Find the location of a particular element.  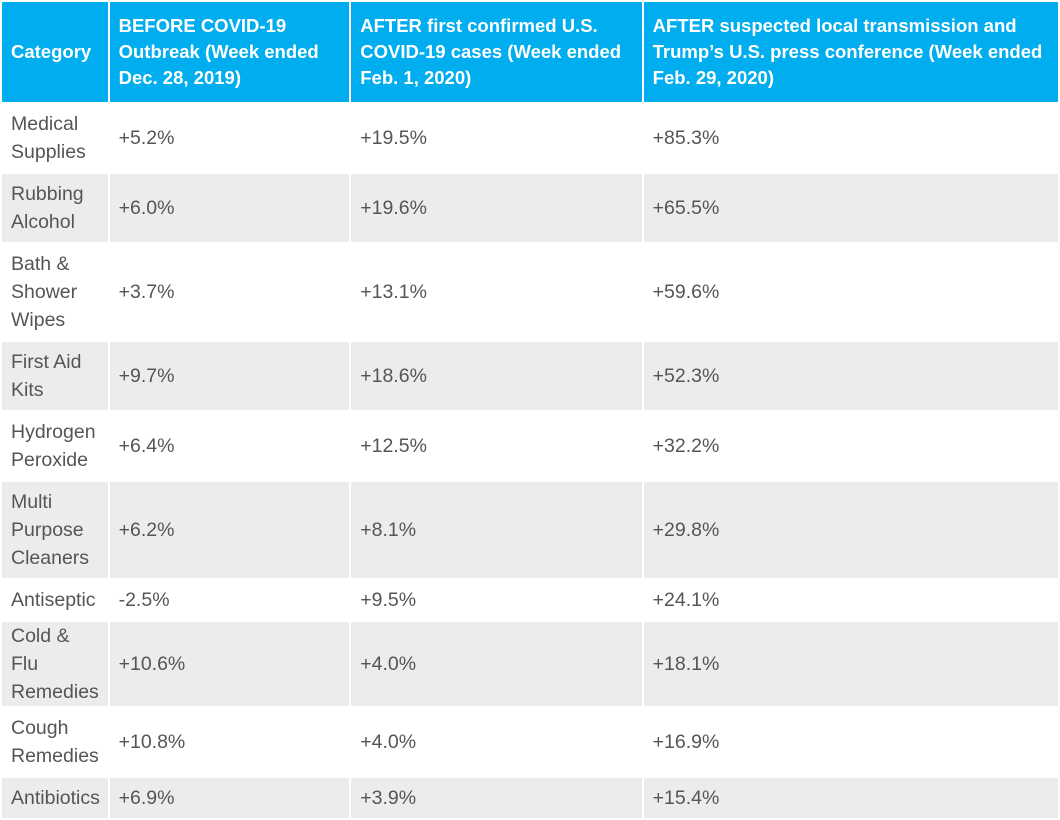

value-cell: +6.2% is located at coordinates (229, 530).